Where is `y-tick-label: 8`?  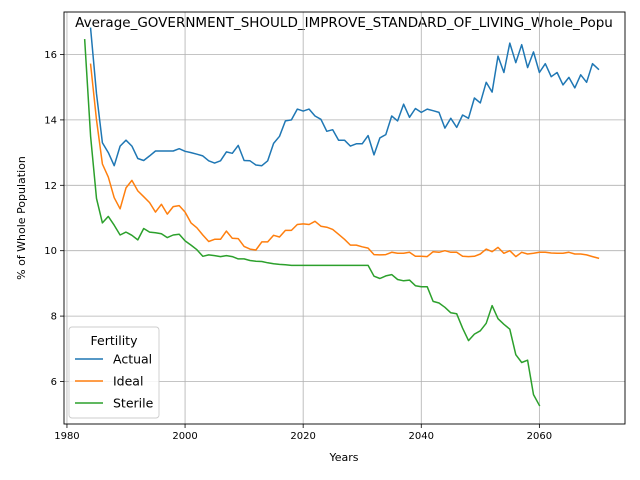
y-tick-label: 8 is located at coordinates (54, 317).